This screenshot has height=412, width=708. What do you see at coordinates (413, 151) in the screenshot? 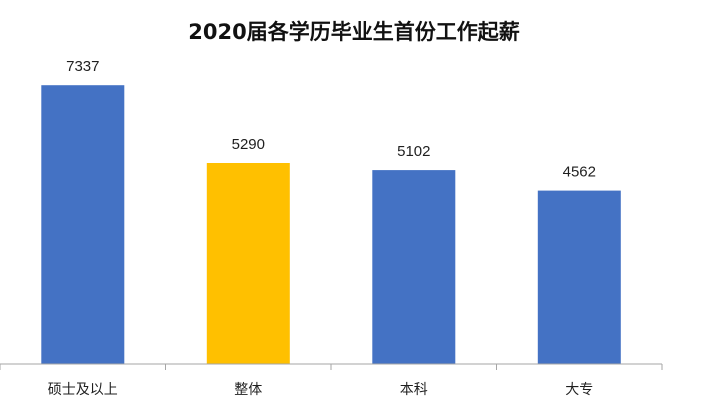
I see `data-label: 5102` at bounding box center [413, 151].